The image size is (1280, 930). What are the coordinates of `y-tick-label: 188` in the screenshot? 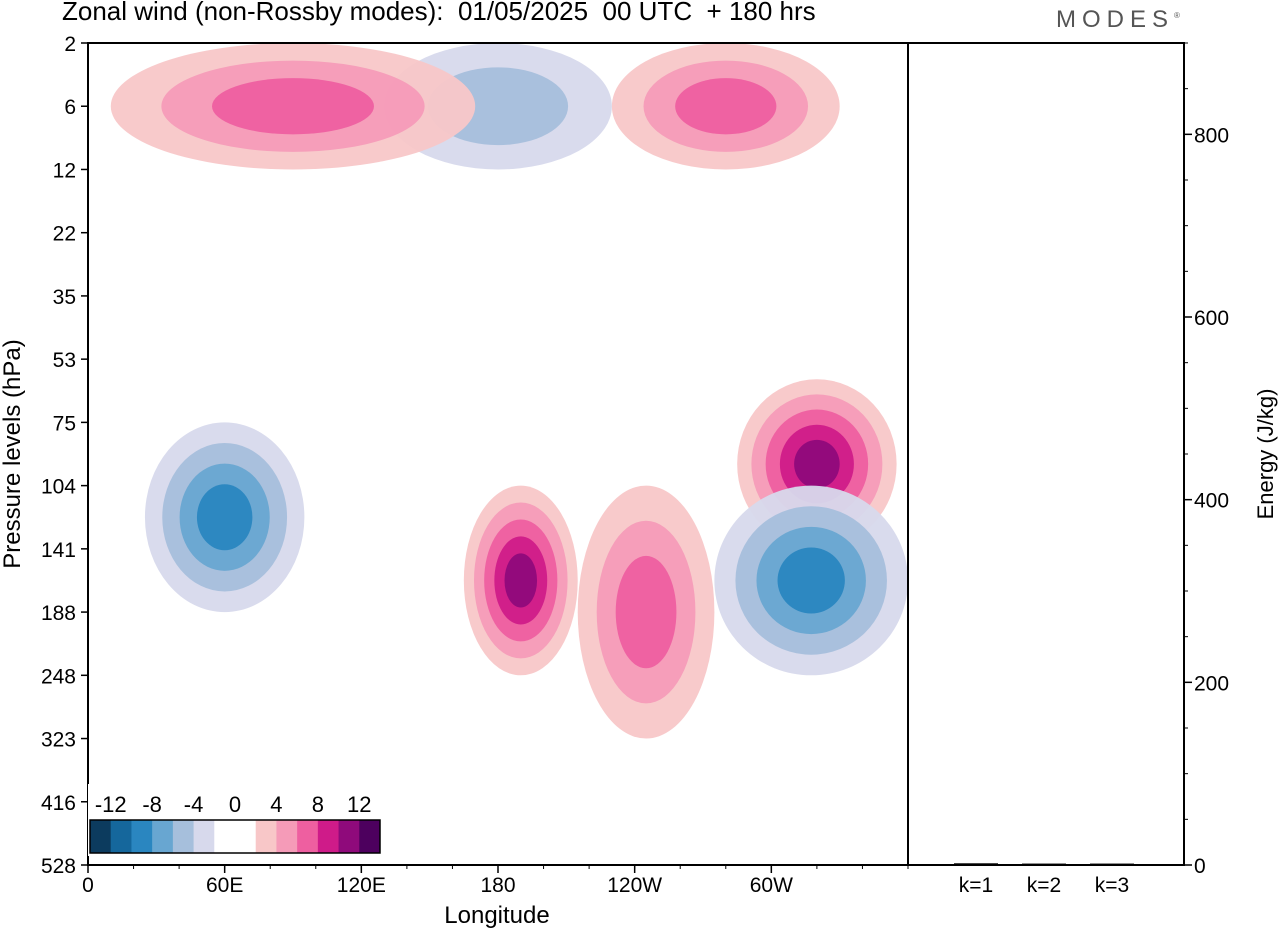 It's located at (58, 613).